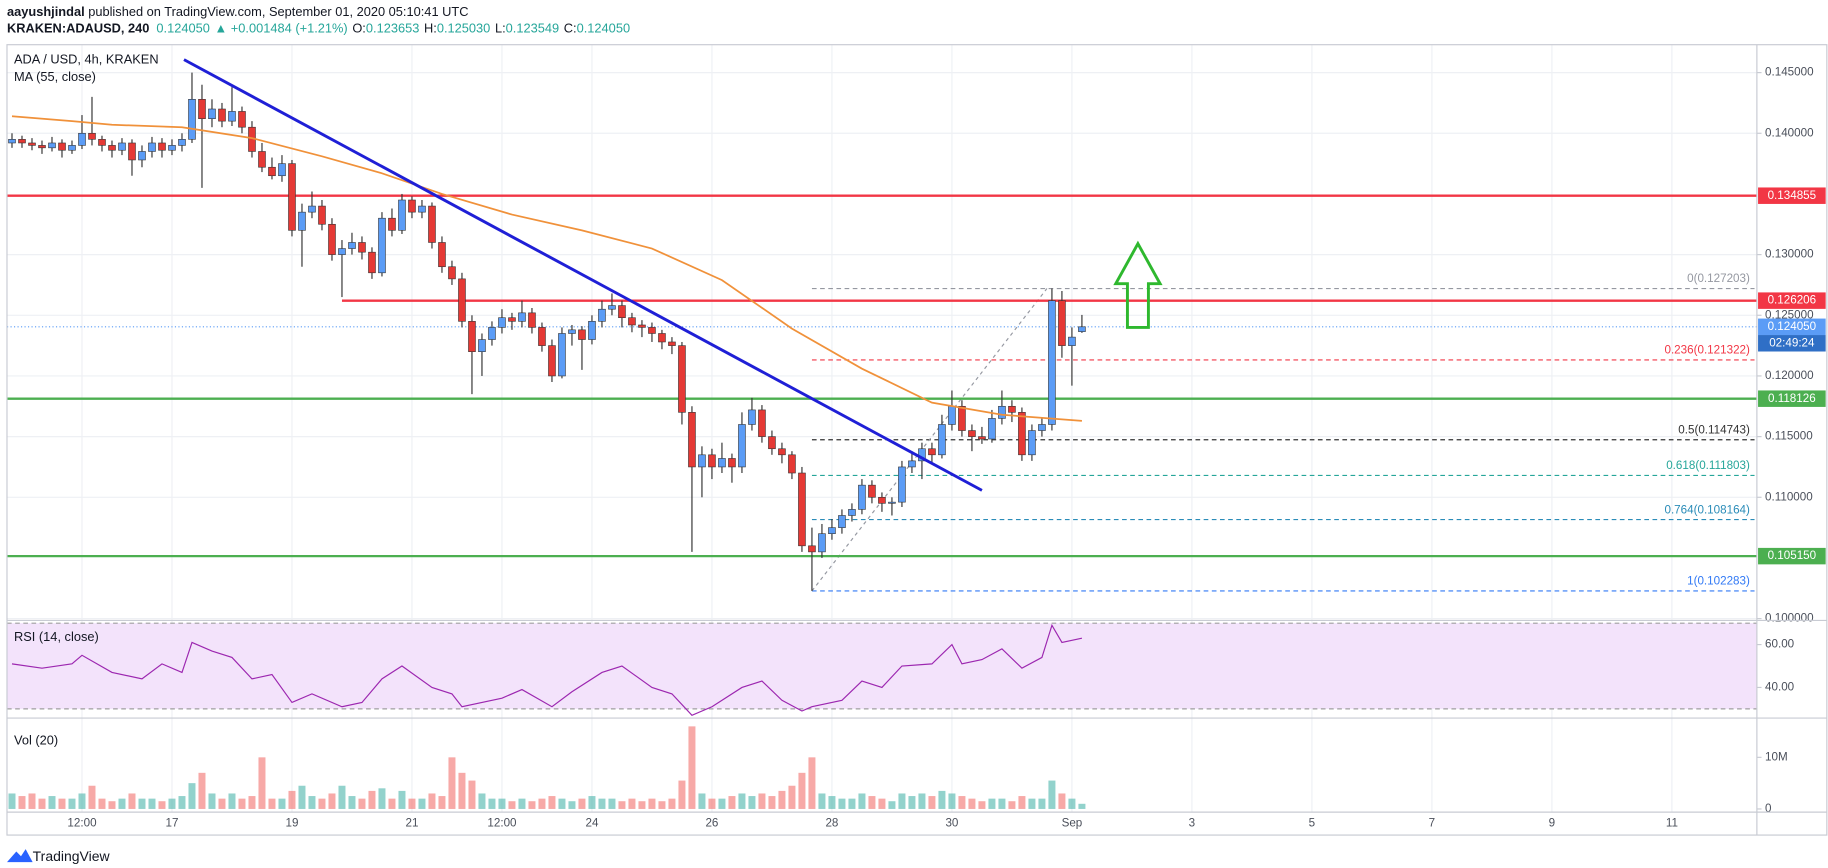 The height and width of the screenshot is (868, 1828). Describe the element at coordinates (36, 739) in the screenshot. I see `vol-legend: Vol (20)` at that location.